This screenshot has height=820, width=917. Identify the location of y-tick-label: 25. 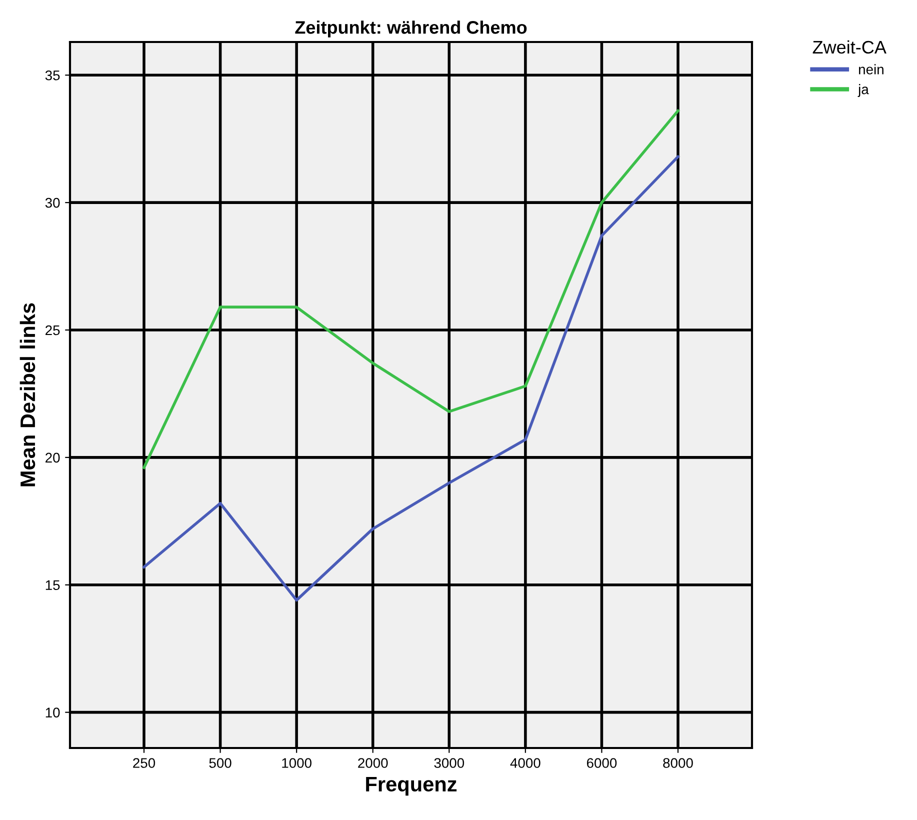
(53, 330).